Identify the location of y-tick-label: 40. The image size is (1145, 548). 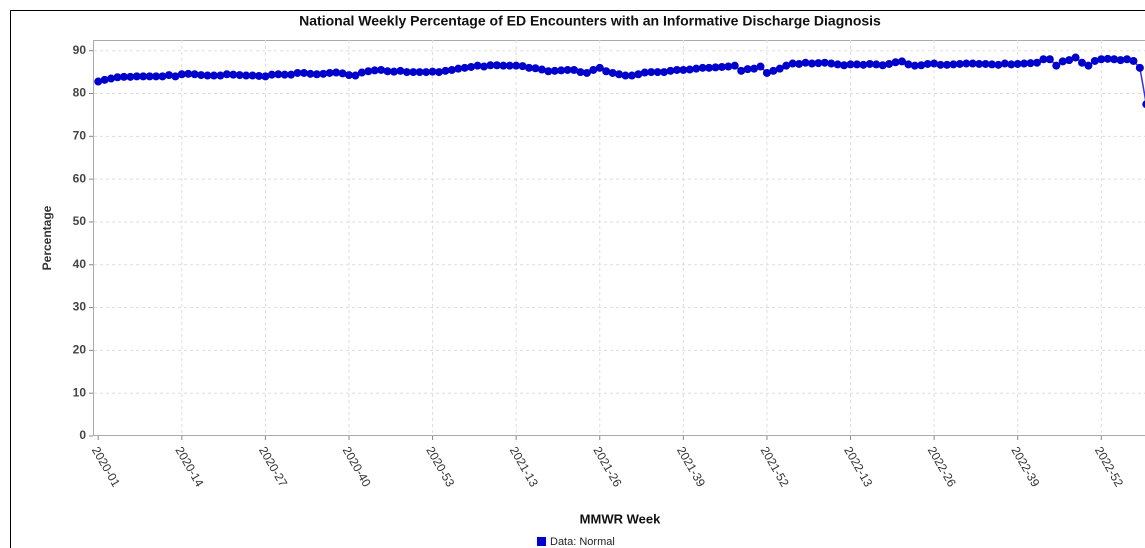
(80, 264).